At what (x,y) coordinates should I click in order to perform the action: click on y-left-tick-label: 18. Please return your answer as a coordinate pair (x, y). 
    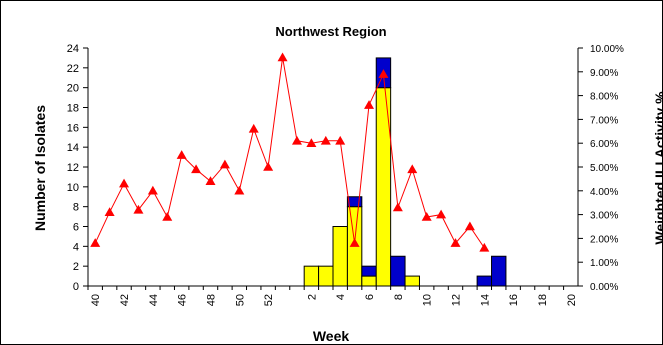
    Looking at the image, I should click on (73, 109).